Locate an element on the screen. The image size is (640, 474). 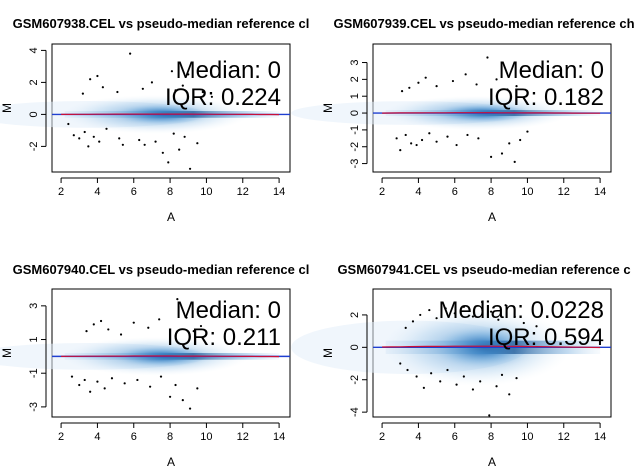
iqr-label: IQR: 0.594 is located at coordinates (546, 337).